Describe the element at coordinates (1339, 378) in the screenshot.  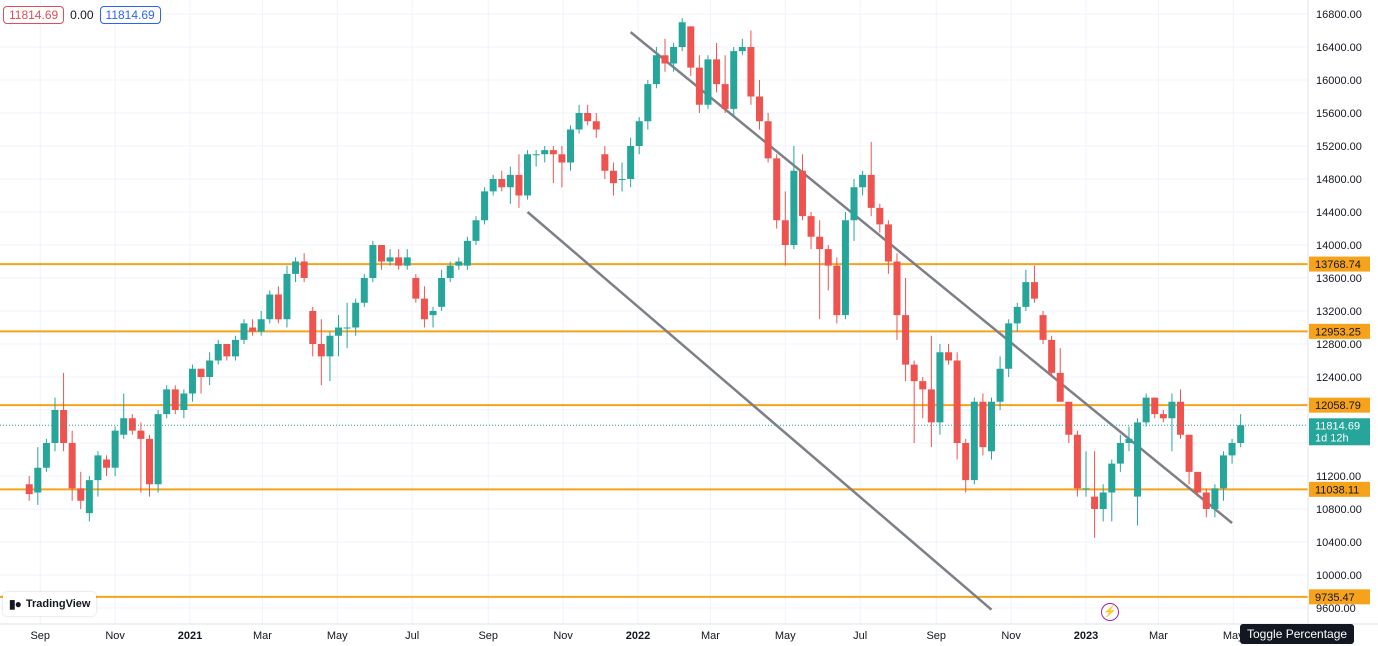
I see `price-tick-label: 12400.00` at that location.